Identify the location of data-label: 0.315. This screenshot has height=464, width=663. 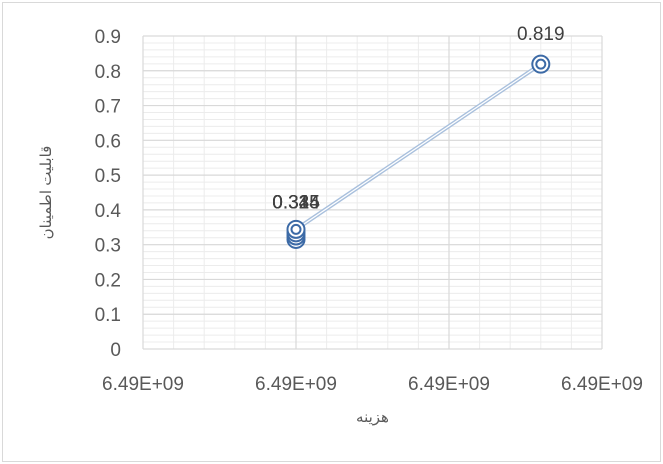
(296, 202).